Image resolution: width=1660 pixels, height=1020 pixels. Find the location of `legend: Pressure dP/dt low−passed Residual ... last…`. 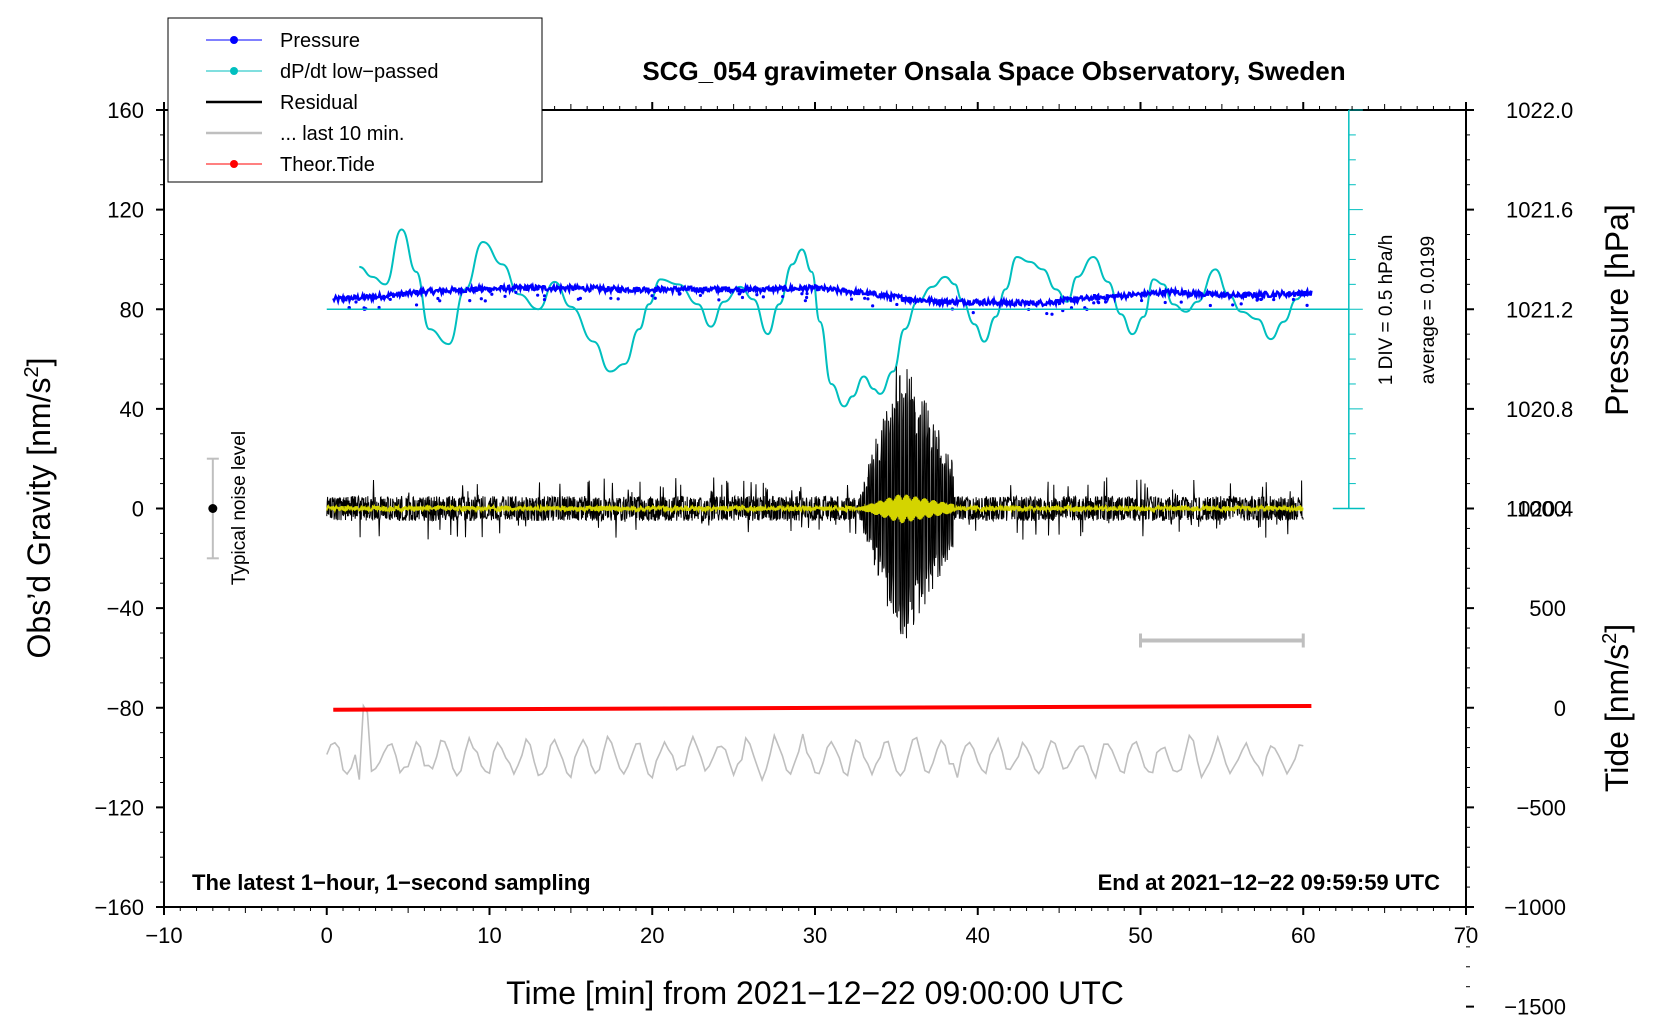

legend: Pressure dP/dt low−passed Residual ... last… is located at coordinates (355, 100).